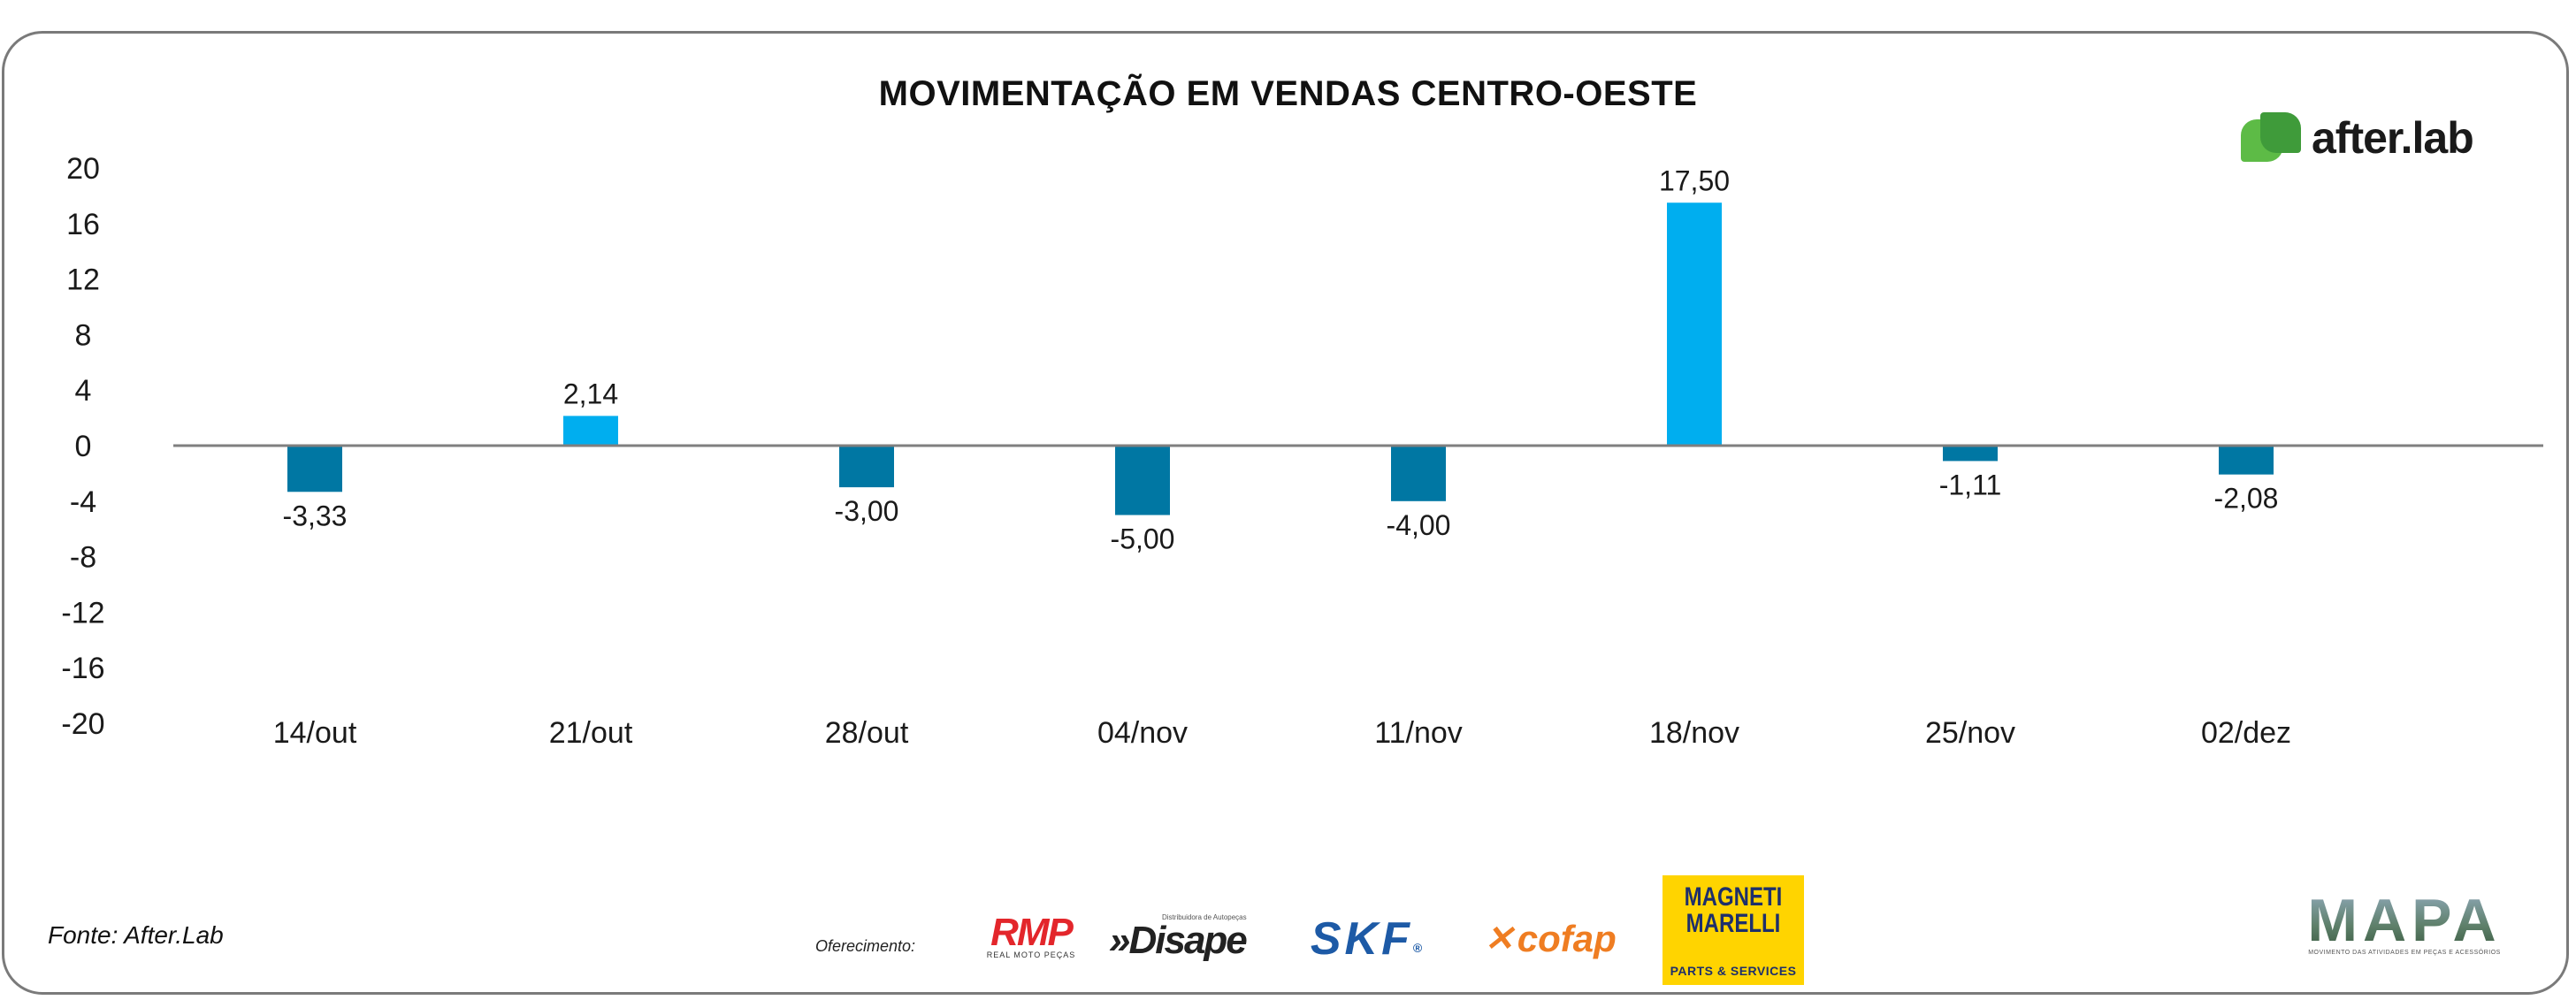 This screenshot has height=1000, width=2576. What do you see at coordinates (316, 515) in the screenshot?
I see `data-label: -3,33` at bounding box center [316, 515].